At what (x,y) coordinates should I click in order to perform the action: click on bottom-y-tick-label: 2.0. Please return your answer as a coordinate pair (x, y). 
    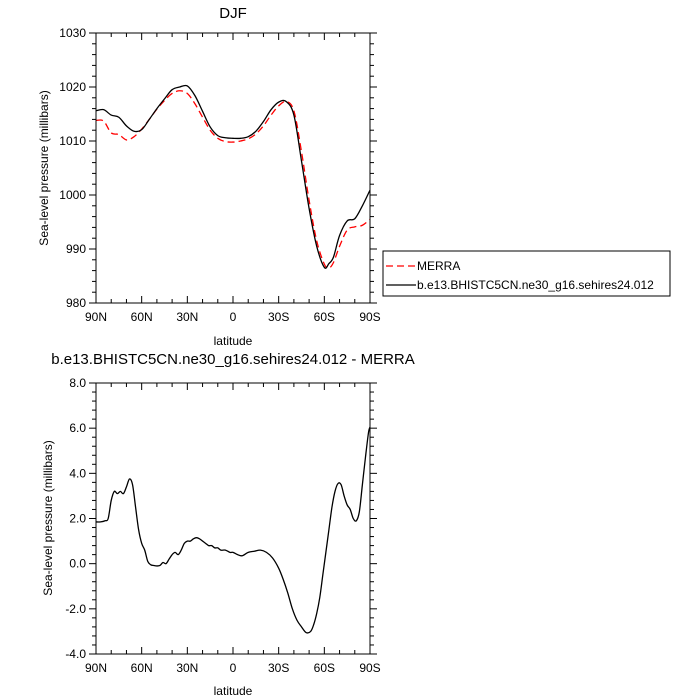
    Looking at the image, I should click on (77, 519).